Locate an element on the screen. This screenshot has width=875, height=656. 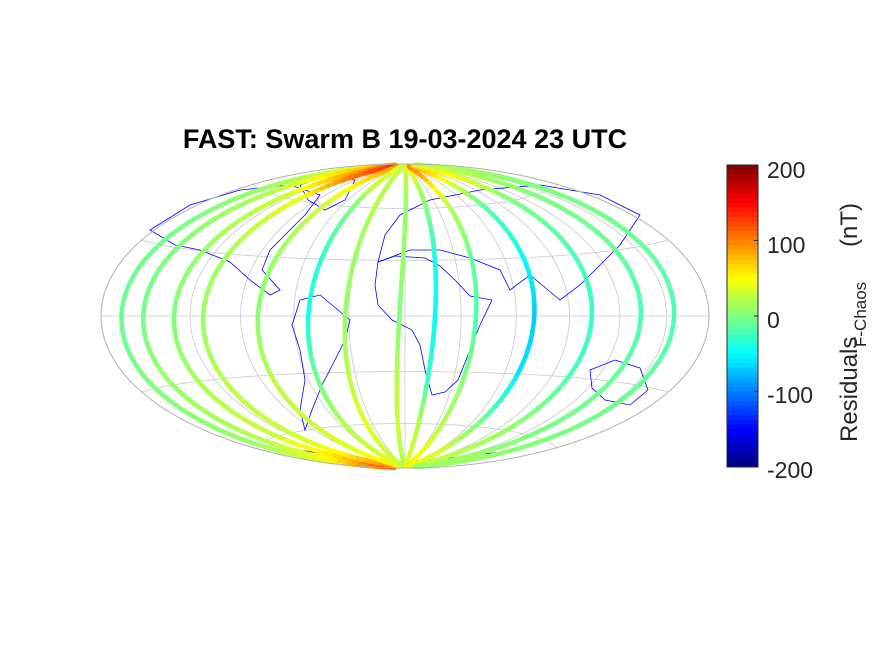
cbar-tick-label: -100 is located at coordinates (790, 395).